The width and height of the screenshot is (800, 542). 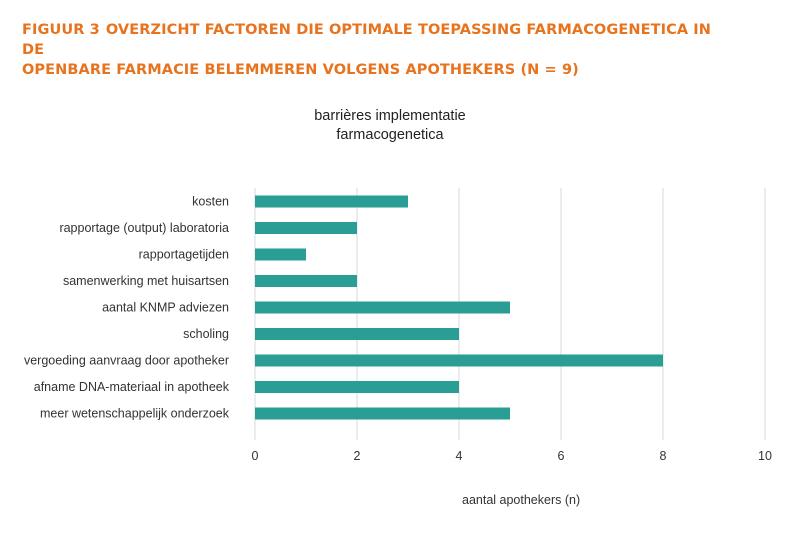 What do you see at coordinates (521, 500) in the screenshot?
I see `x-axis-title: aantal apothekers (n)` at bounding box center [521, 500].